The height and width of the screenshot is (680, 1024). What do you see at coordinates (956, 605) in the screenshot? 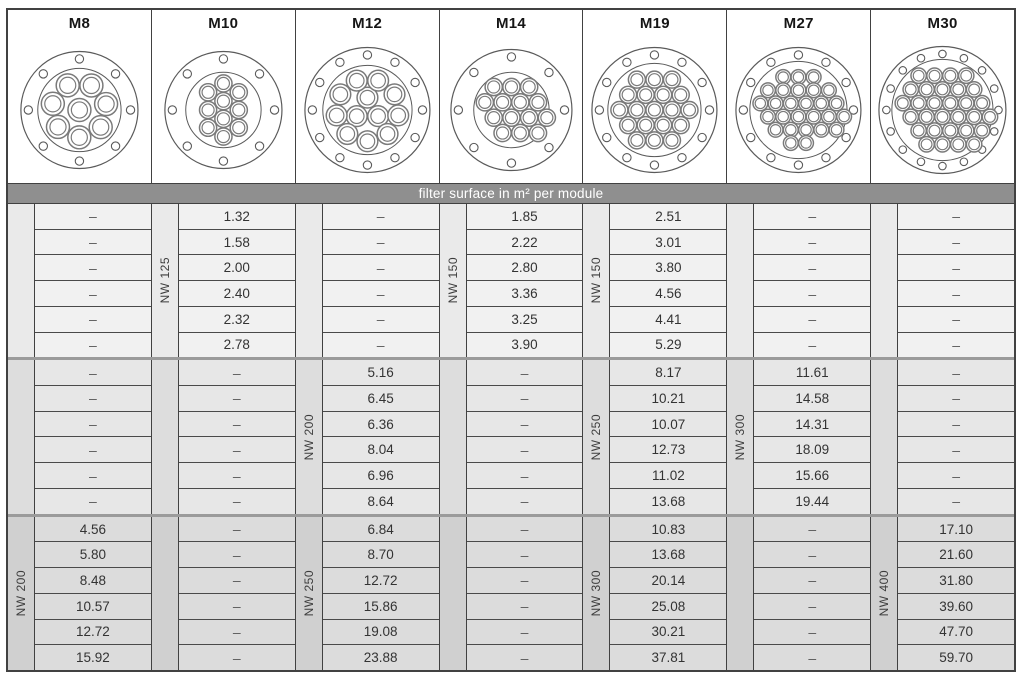
I see `filter-surface-value: 39.60` at bounding box center [956, 605].